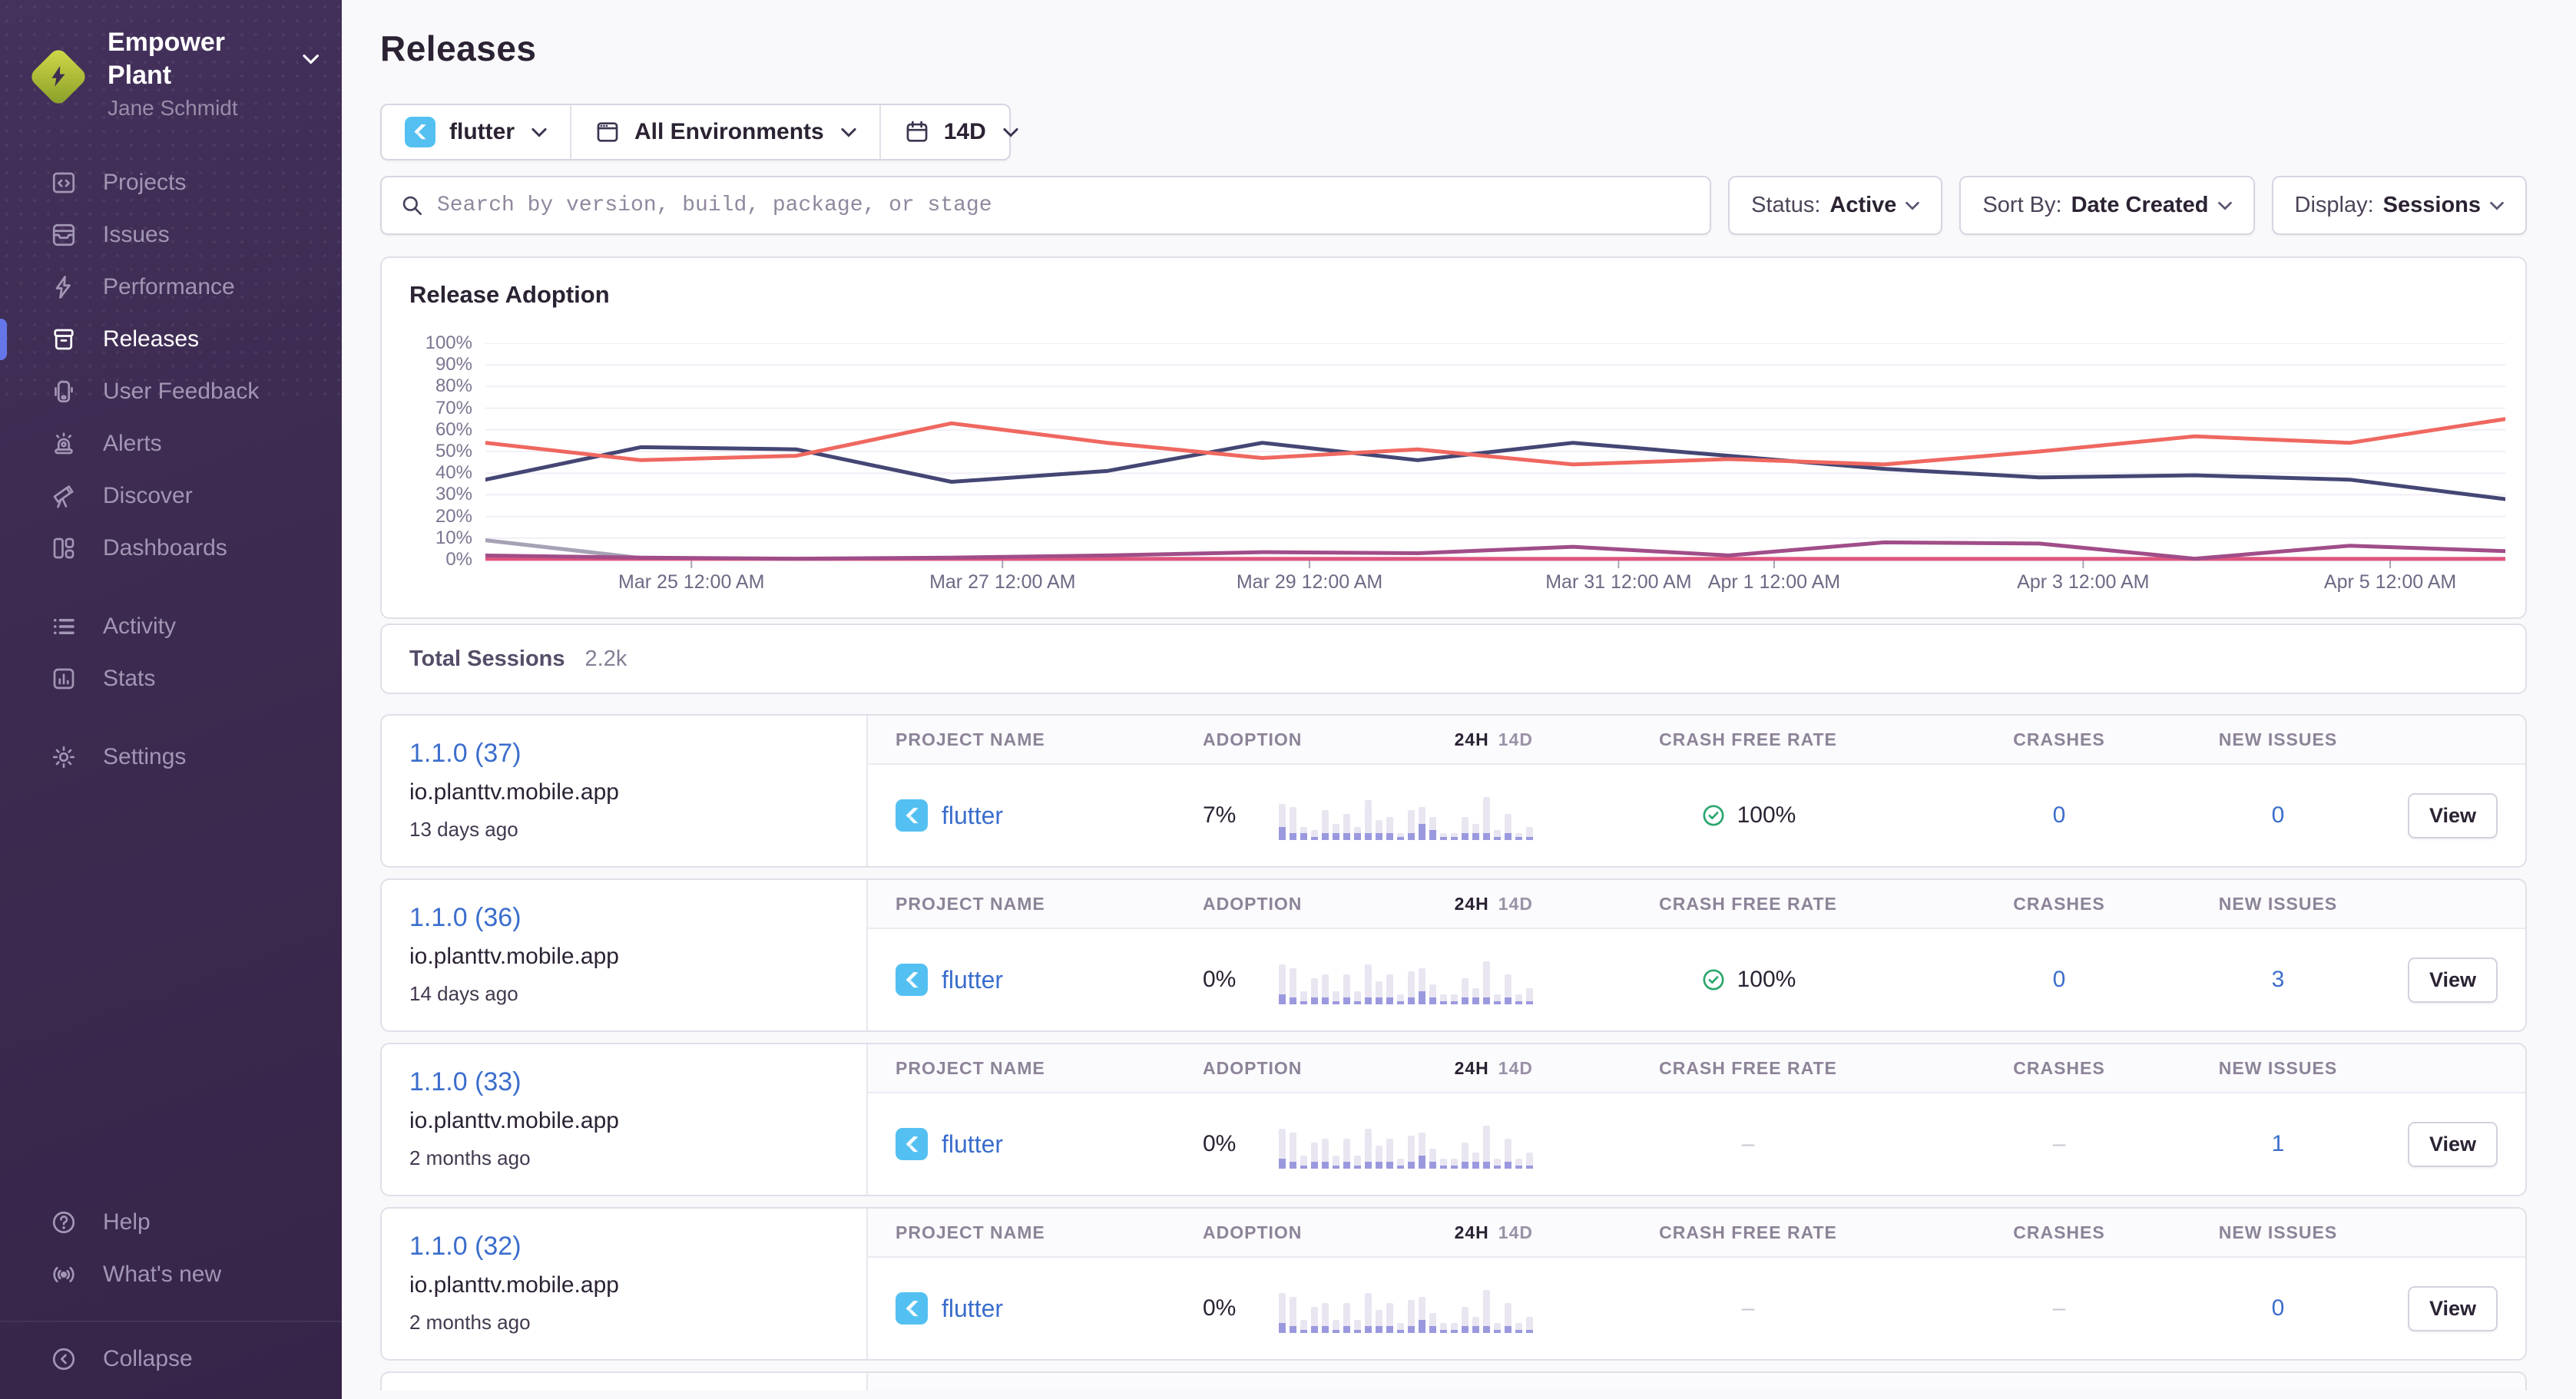 The height and width of the screenshot is (1399, 2576). What do you see at coordinates (1453, 658) in the screenshot?
I see `total-sessions-card: Total Sessions 2.2k` at bounding box center [1453, 658].